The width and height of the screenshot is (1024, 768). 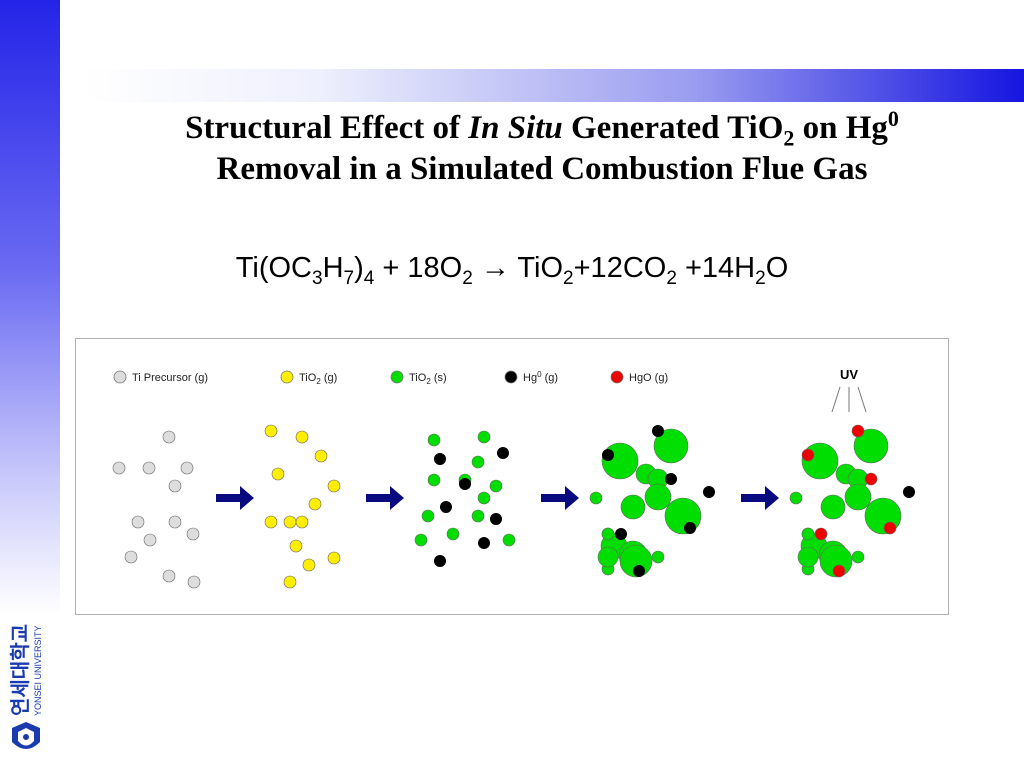 What do you see at coordinates (648, 378) in the screenshot?
I see `legend-label-4: HgO (g)` at bounding box center [648, 378].